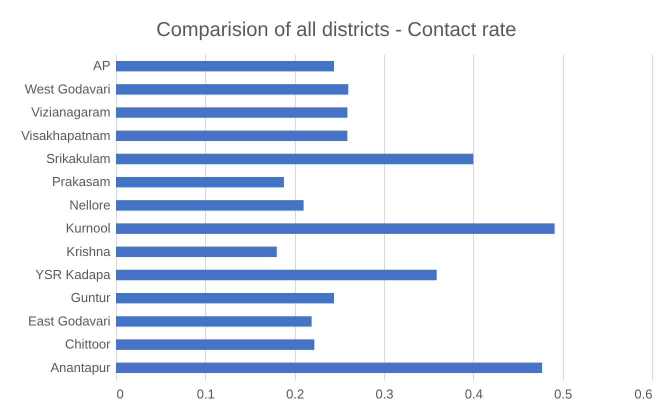 The width and height of the screenshot is (672, 409). Describe the element at coordinates (563, 394) in the screenshot. I see `x-tick-label: 0.5` at that location.